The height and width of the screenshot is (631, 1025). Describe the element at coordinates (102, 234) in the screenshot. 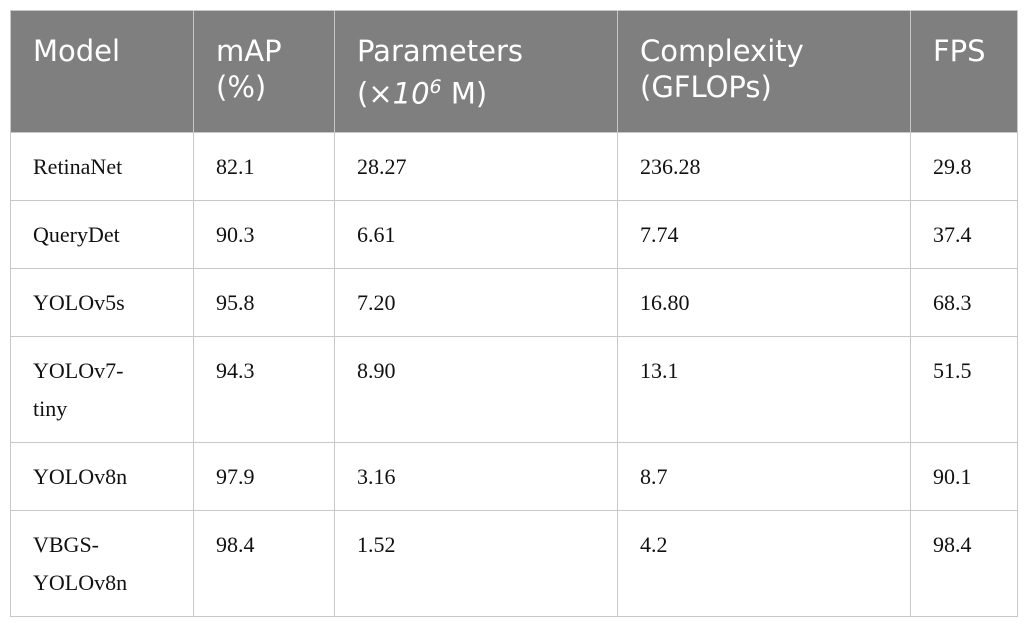

I see `table-cell: QueryDet` at that location.